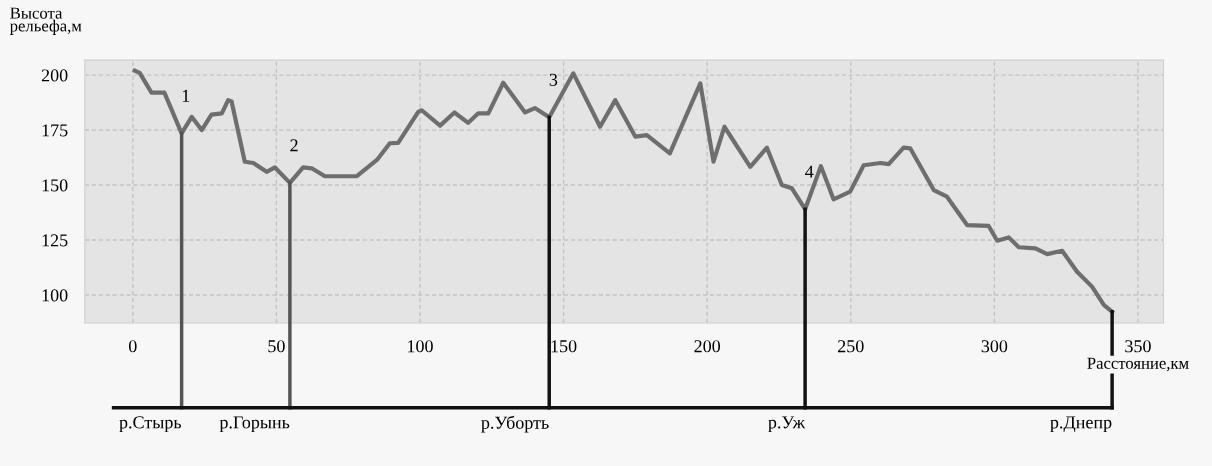  I want to click on annotation: 3, so click(553, 79).